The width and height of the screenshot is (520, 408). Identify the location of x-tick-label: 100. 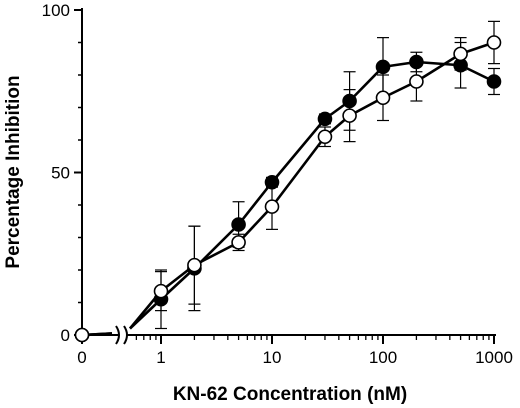
(383, 357).